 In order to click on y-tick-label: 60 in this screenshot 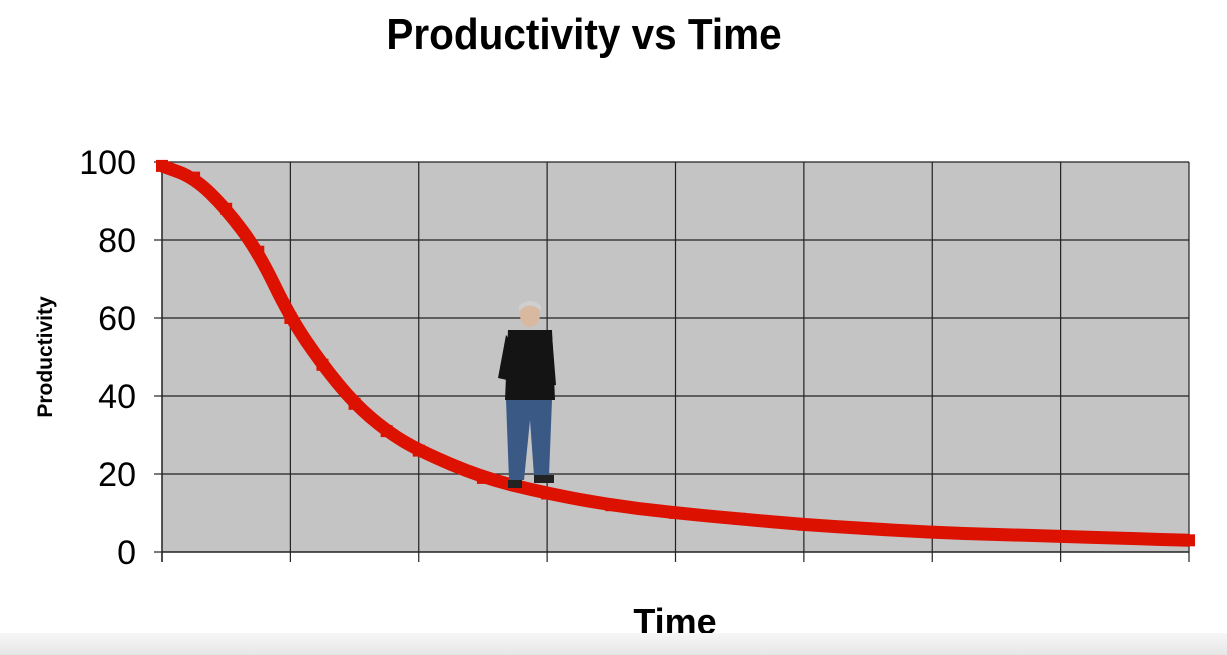, I will do `click(117, 319)`.